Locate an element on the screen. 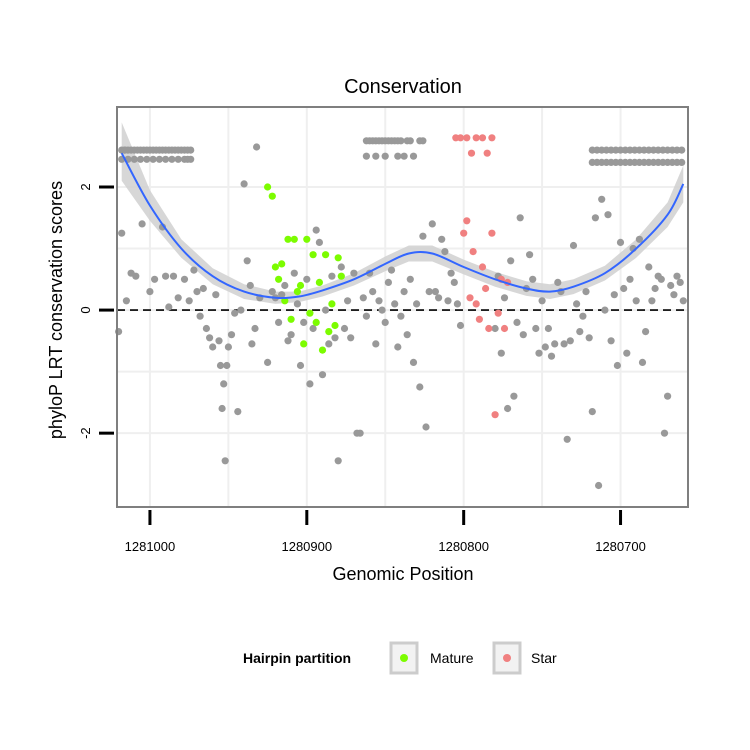 The height and width of the screenshot is (750, 750). legend-dot-star is located at coordinates (507, 658).